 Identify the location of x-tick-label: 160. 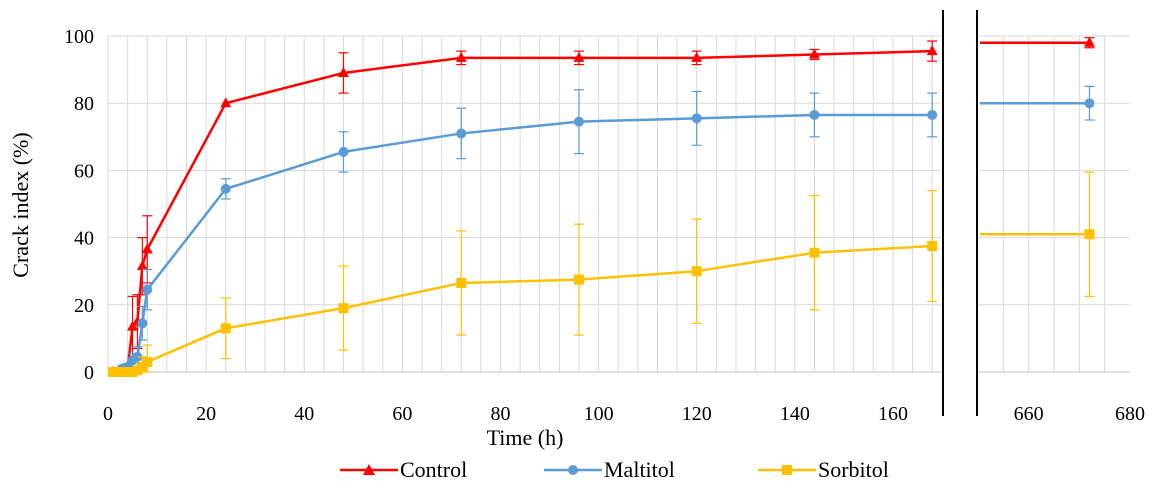
(893, 414).